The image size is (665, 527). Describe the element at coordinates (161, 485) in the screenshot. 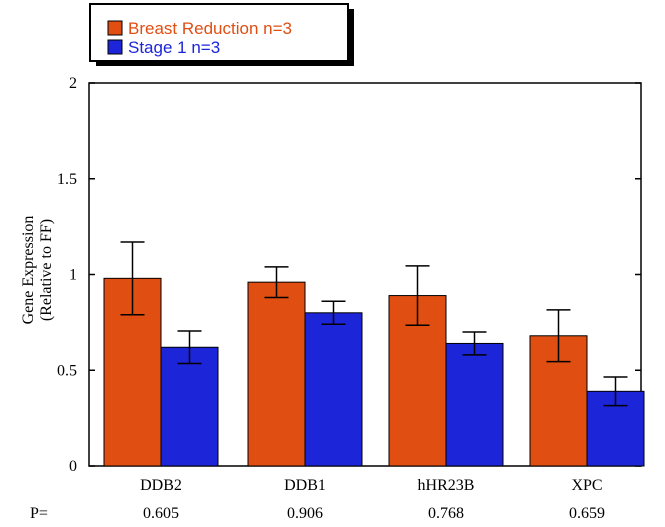

I see `category-label: DDB2` at that location.